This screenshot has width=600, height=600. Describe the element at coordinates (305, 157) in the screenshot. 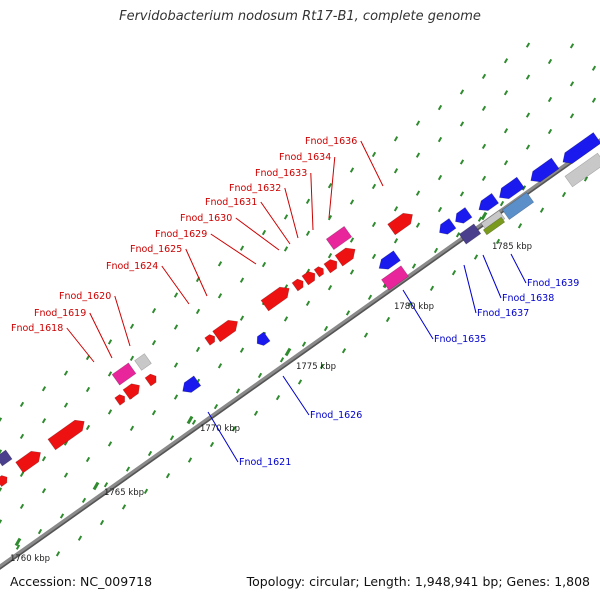

I see `gene-label-forward: Fnod_1634` at that location.